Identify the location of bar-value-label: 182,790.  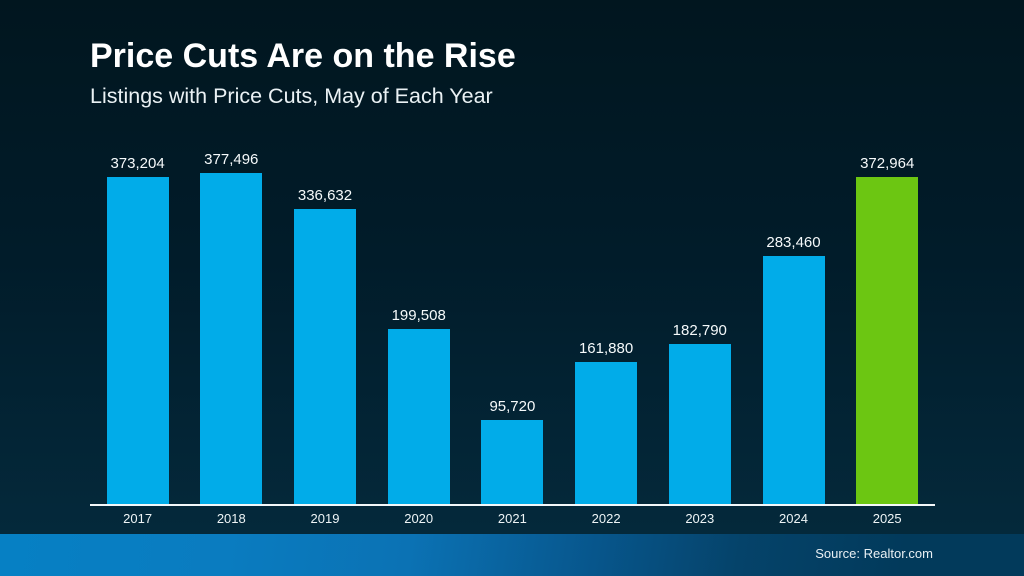
(699, 330).